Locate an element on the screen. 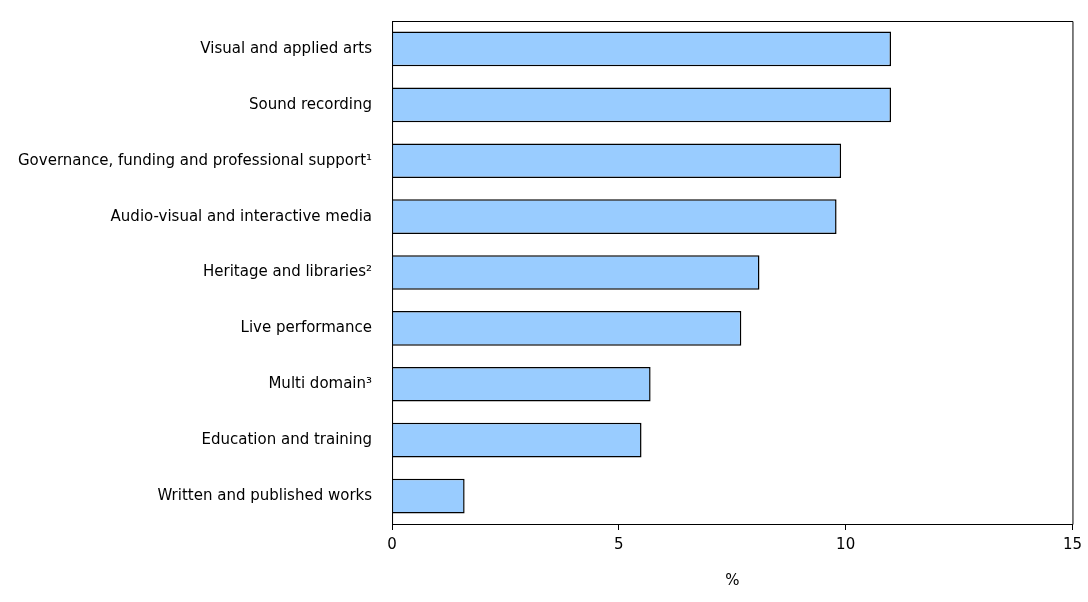  y-tick-label: Governance, funding and professional support¹ is located at coordinates (195, 159).